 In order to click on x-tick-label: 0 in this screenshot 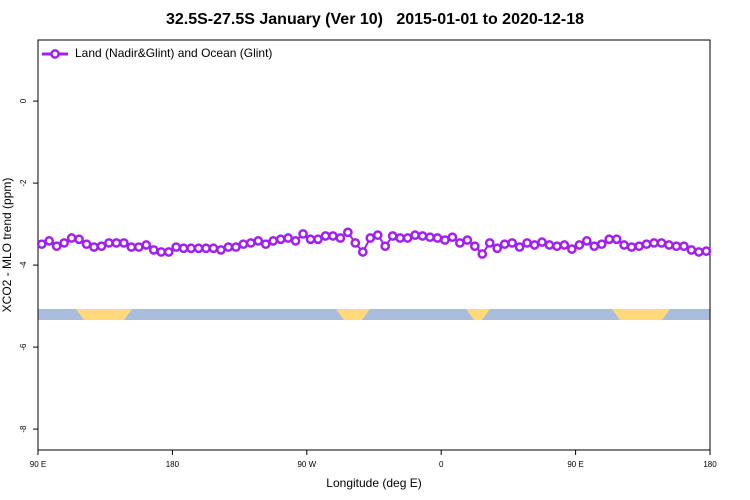, I will do `click(441, 464)`.